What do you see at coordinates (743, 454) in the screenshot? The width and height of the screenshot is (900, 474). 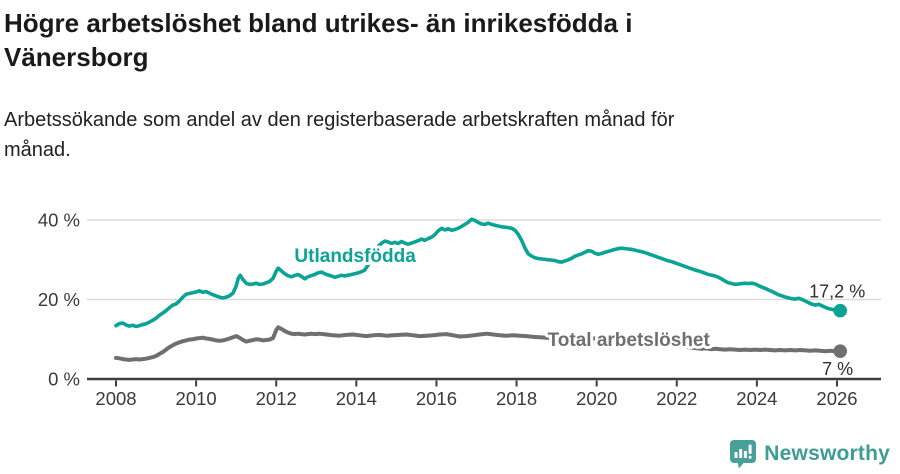 I see `newsworthy-bubble-chart-icon` at bounding box center [743, 454].